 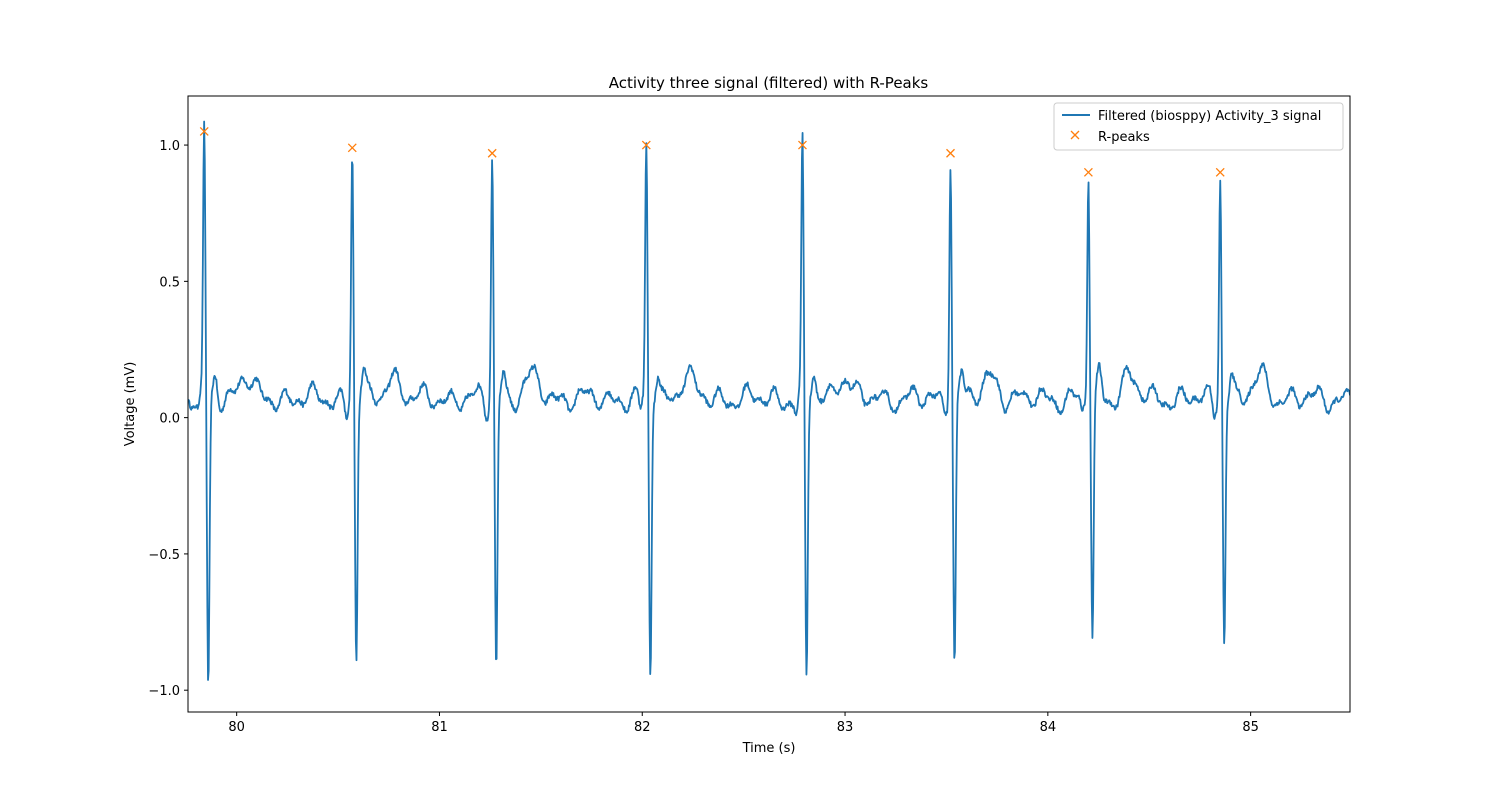 I want to click on legend-marker-swatch, so click(x=1075, y=135).